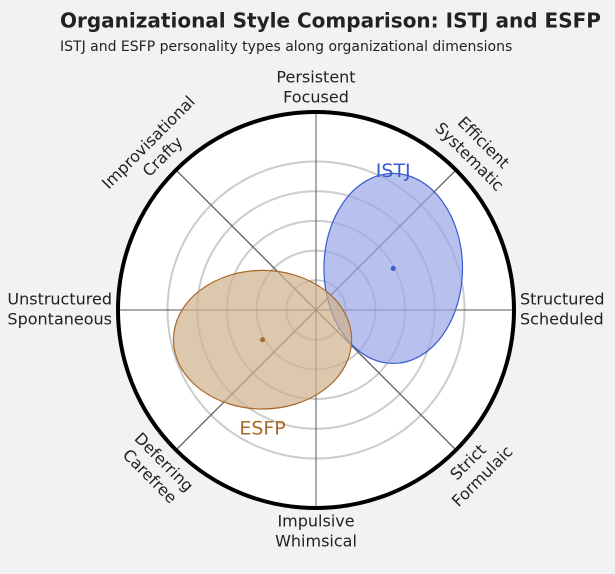 This screenshot has height=574, width=615. What do you see at coordinates (393, 171) in the screenshot?
I see `series-label: ISTJ` at bounding box center [393, 171].